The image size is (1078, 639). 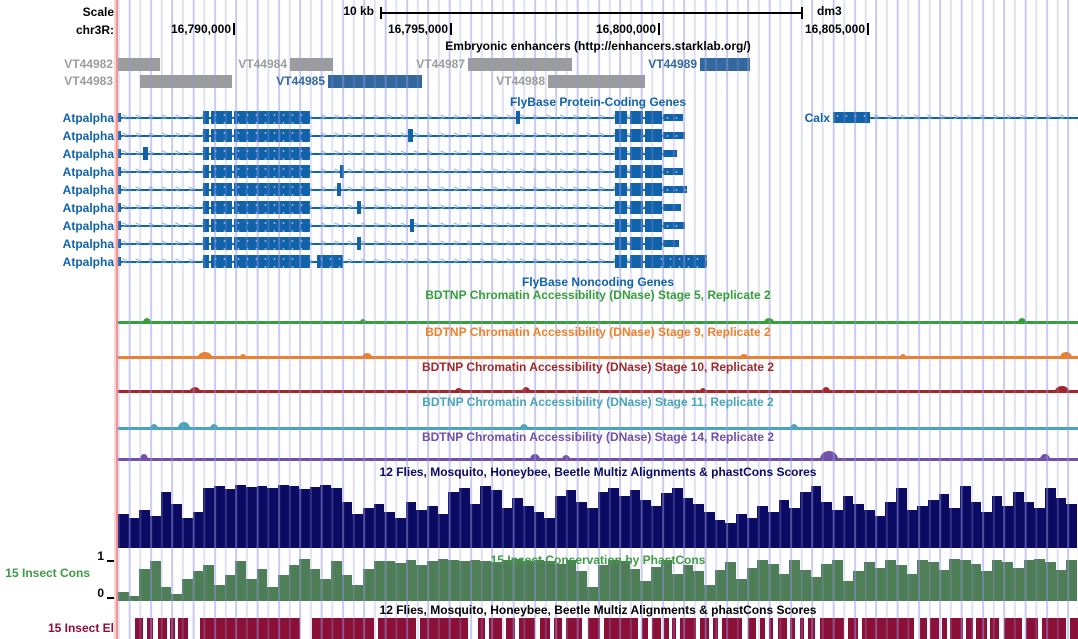 I want to click on enhancer-label-VT44989: VT44989, so click(x=672, y=64).